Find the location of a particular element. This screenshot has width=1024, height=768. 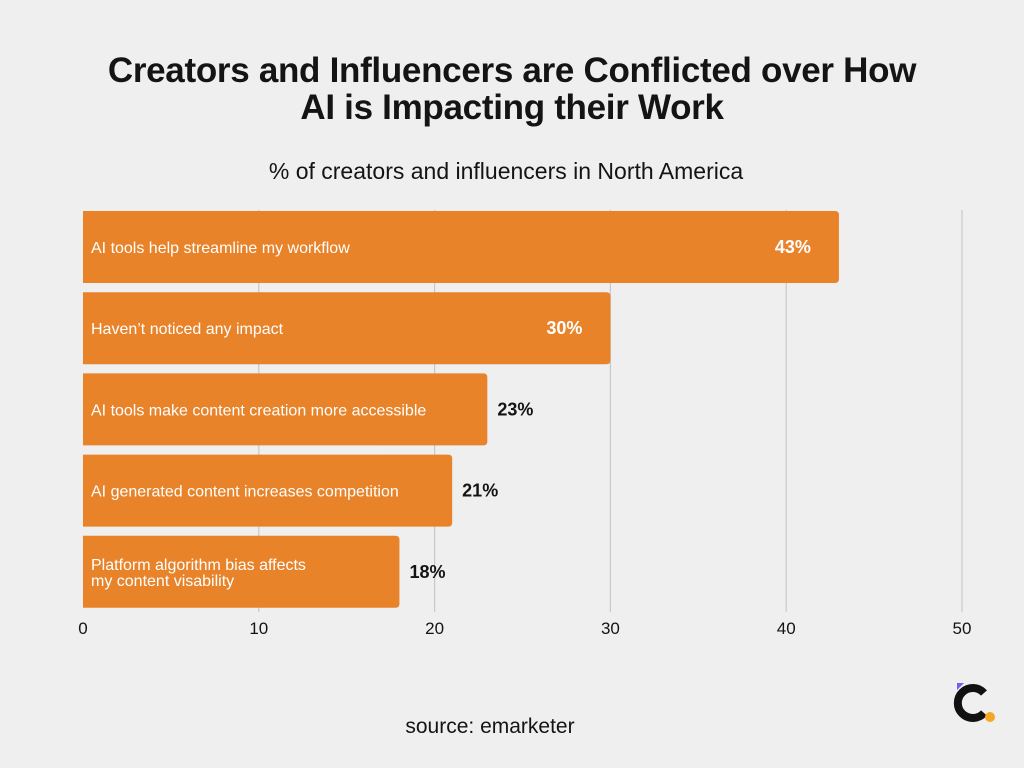

bar-category-label: AI tools help streamline my workflow is located at coordinates (220, 248).